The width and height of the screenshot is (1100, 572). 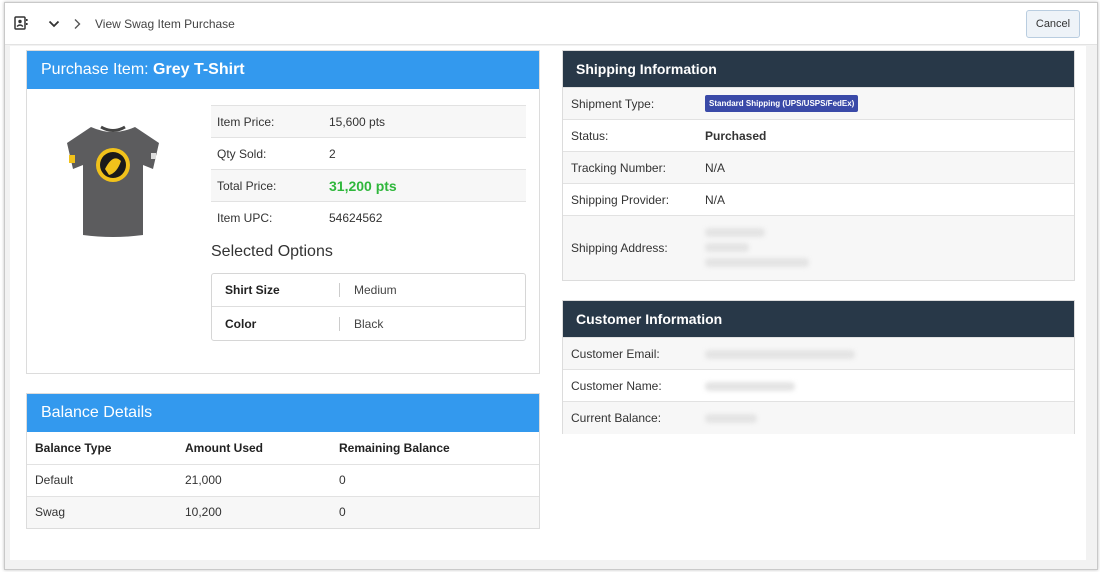 What do you see at coordinates (818, 69) in the screenshot?
I see `shipping-information-header: Shipping Information` at bounding box center [818, 69].